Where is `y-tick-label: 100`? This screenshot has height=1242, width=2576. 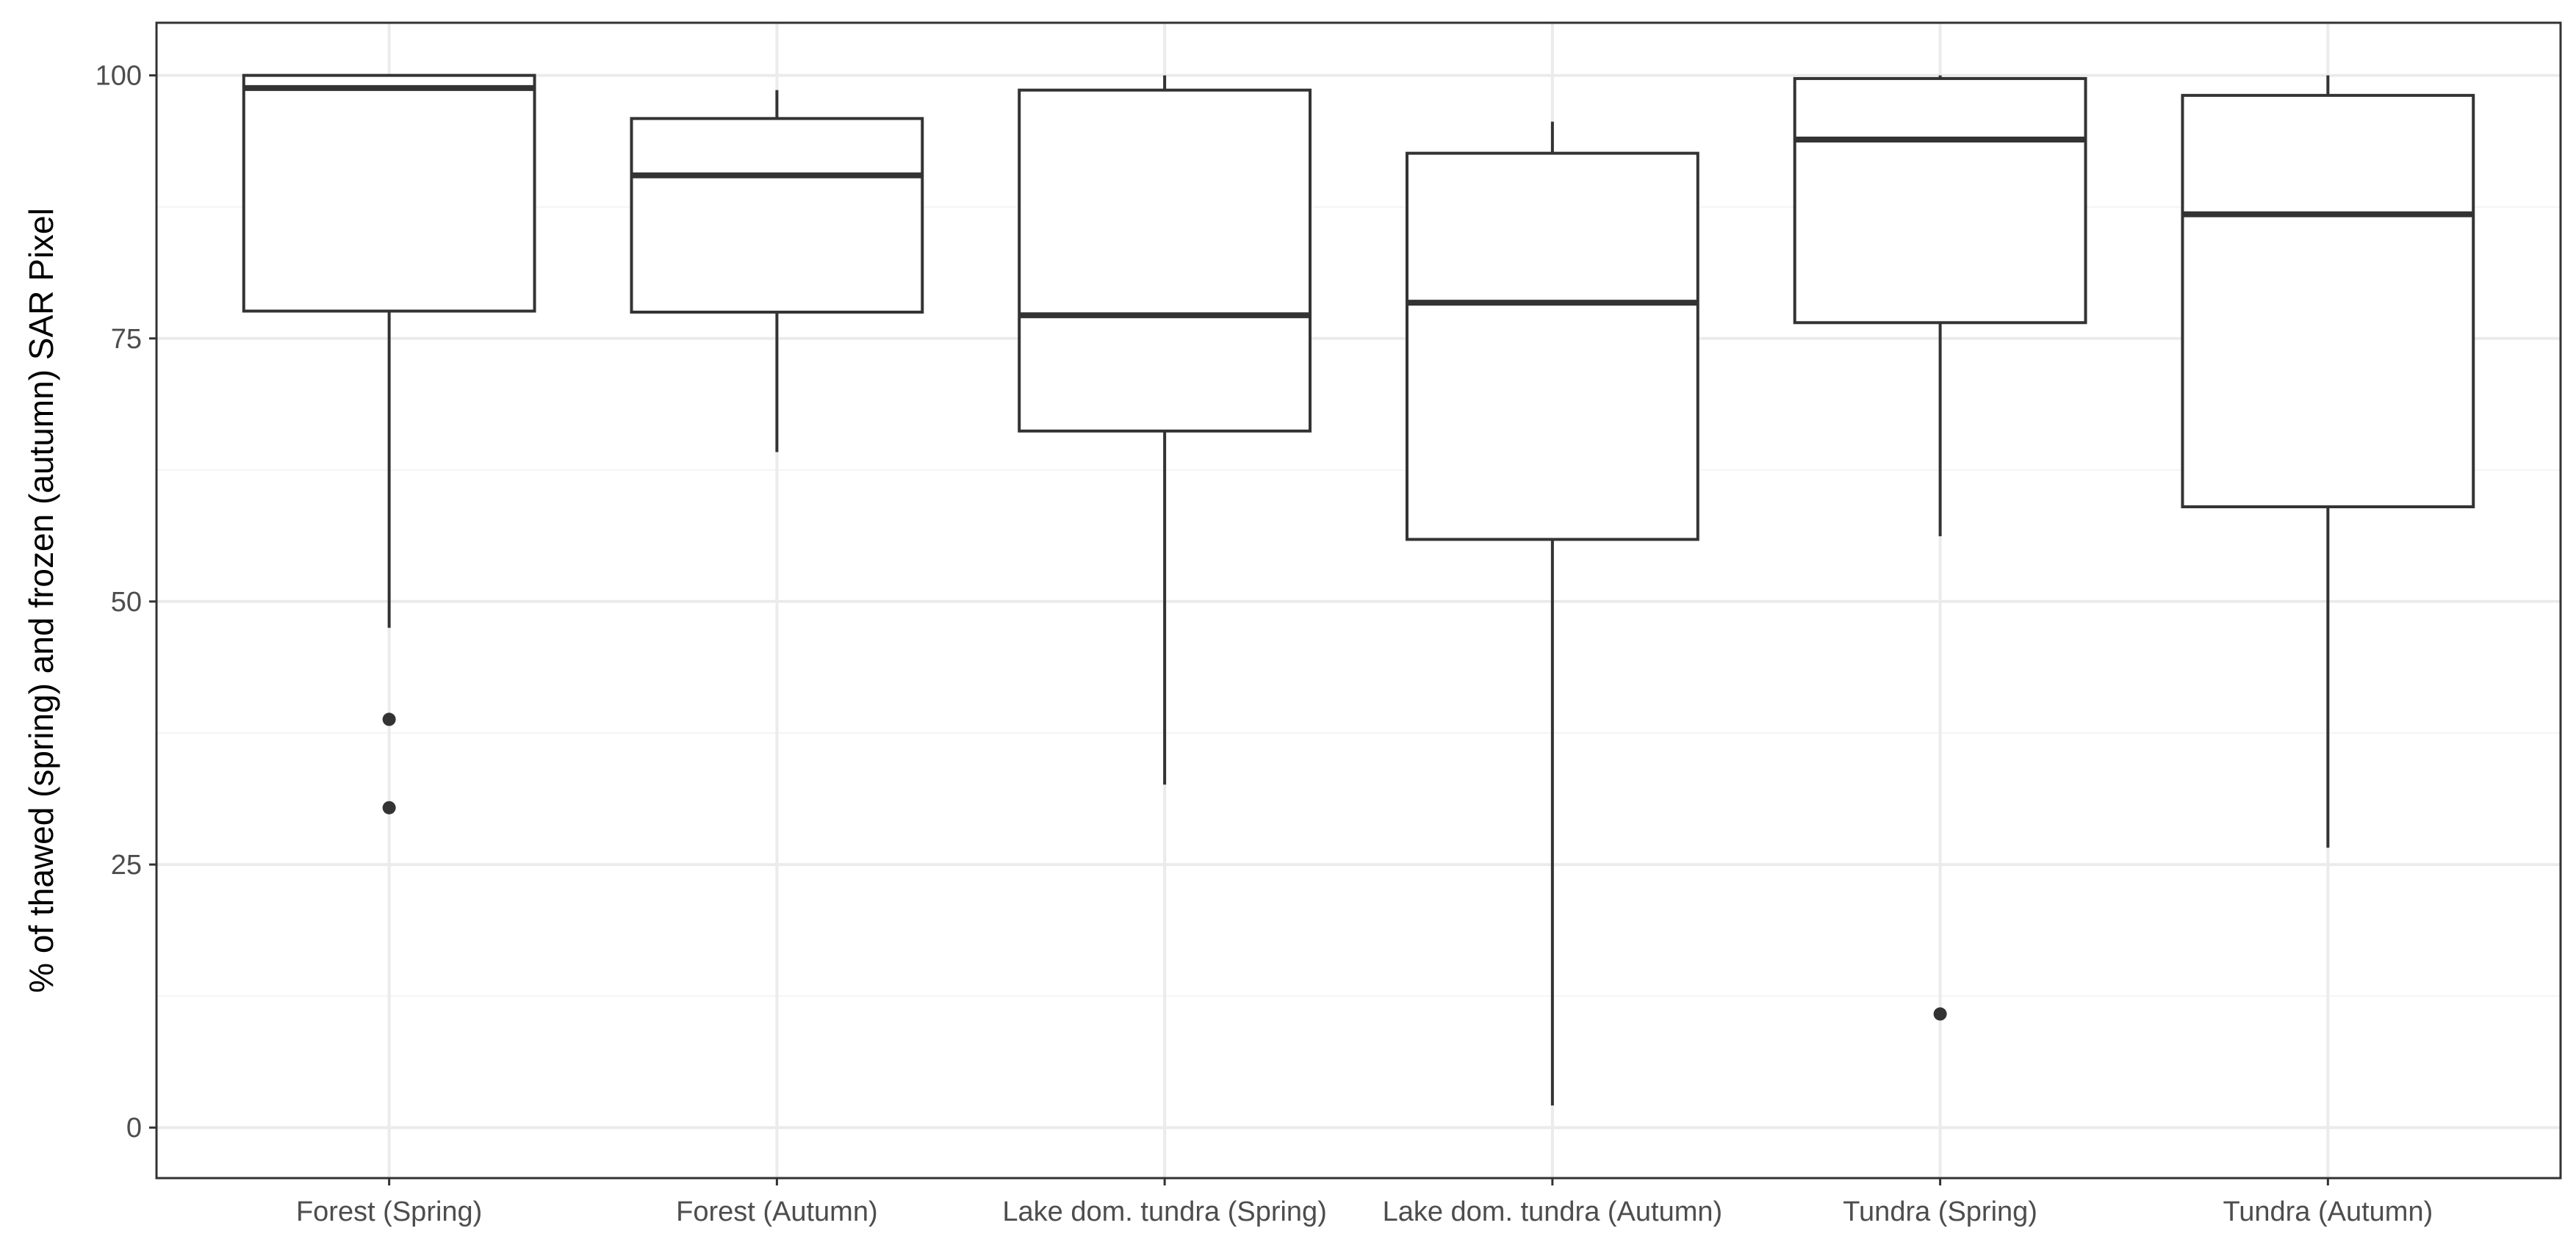
y-tick-label: 100 is located at coordinates (119, 76).